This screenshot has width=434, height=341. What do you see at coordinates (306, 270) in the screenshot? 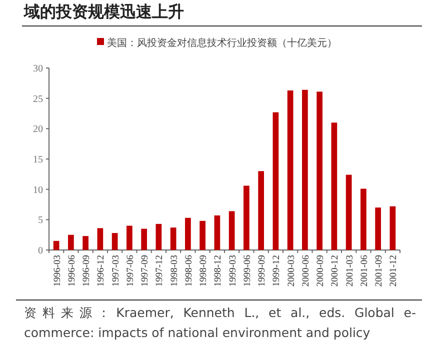
I see `x-tick-label: 2000-06` at bounding box center [306, 270].